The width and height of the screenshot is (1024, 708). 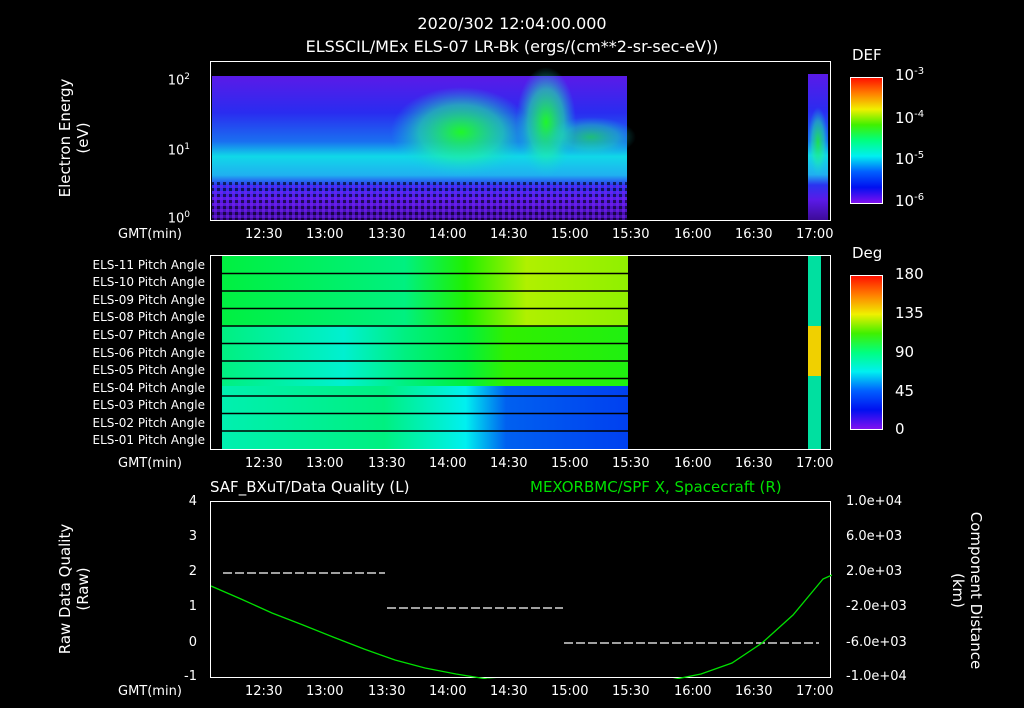 What do you see at coordinates (65, 138) in the screenshot?
I see `energy-axis-label-line1: Electron Energy` at bounding box center [65, 138].